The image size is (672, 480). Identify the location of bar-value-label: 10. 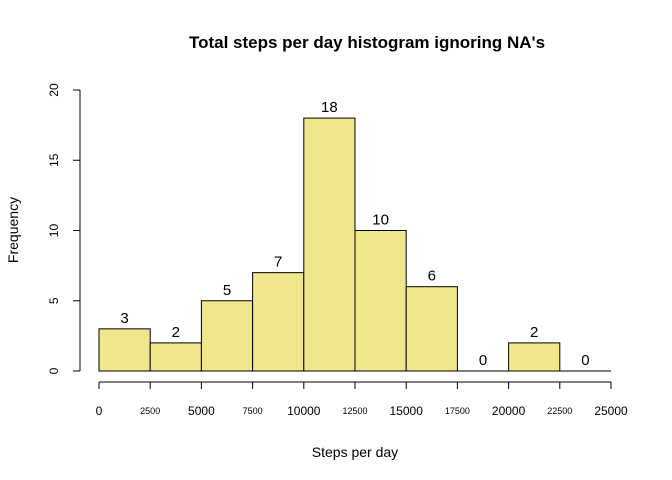
(380, 220).